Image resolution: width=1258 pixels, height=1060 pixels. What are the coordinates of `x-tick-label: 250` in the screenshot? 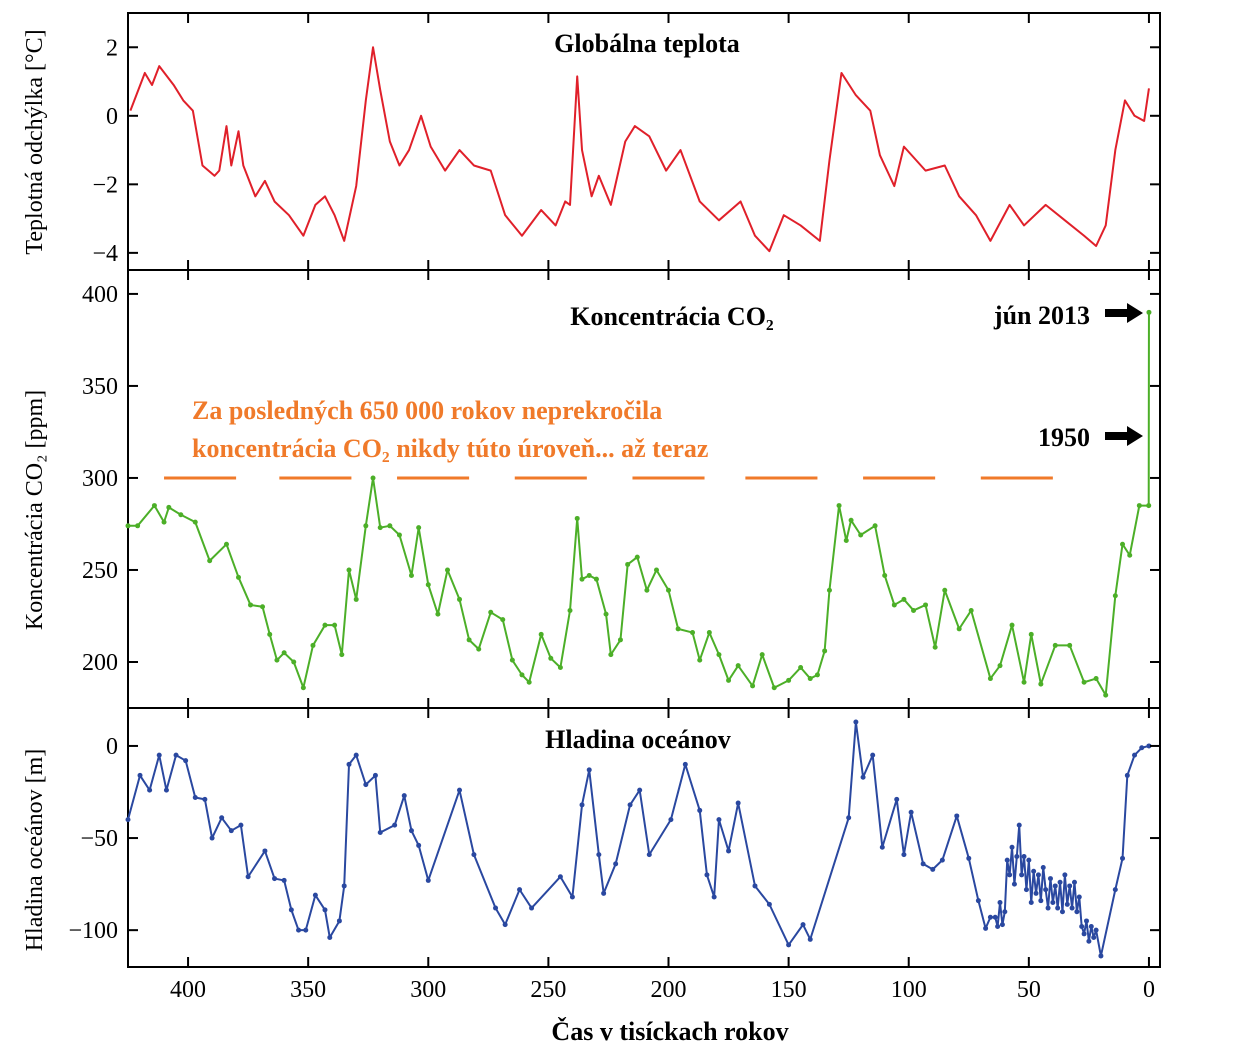 It's located at (548, 990).